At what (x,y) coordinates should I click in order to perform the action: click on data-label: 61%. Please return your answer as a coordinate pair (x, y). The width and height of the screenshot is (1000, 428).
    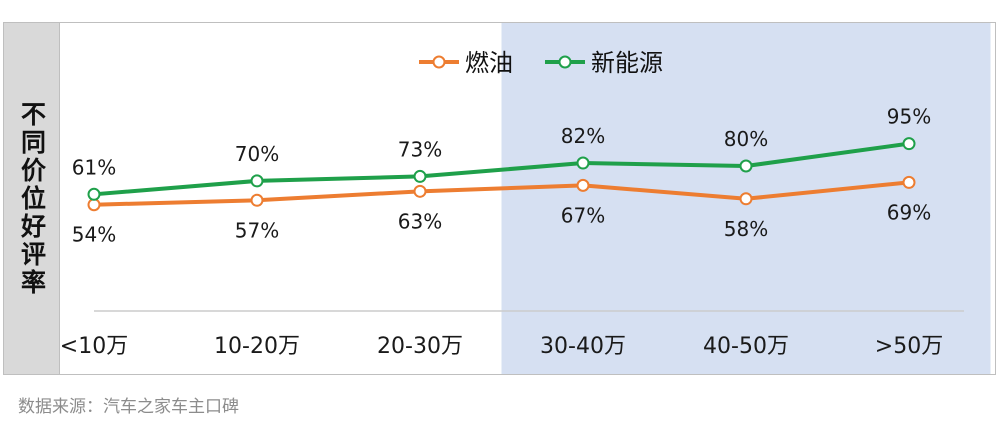
    Looking at the image, I should click on (94, 167).